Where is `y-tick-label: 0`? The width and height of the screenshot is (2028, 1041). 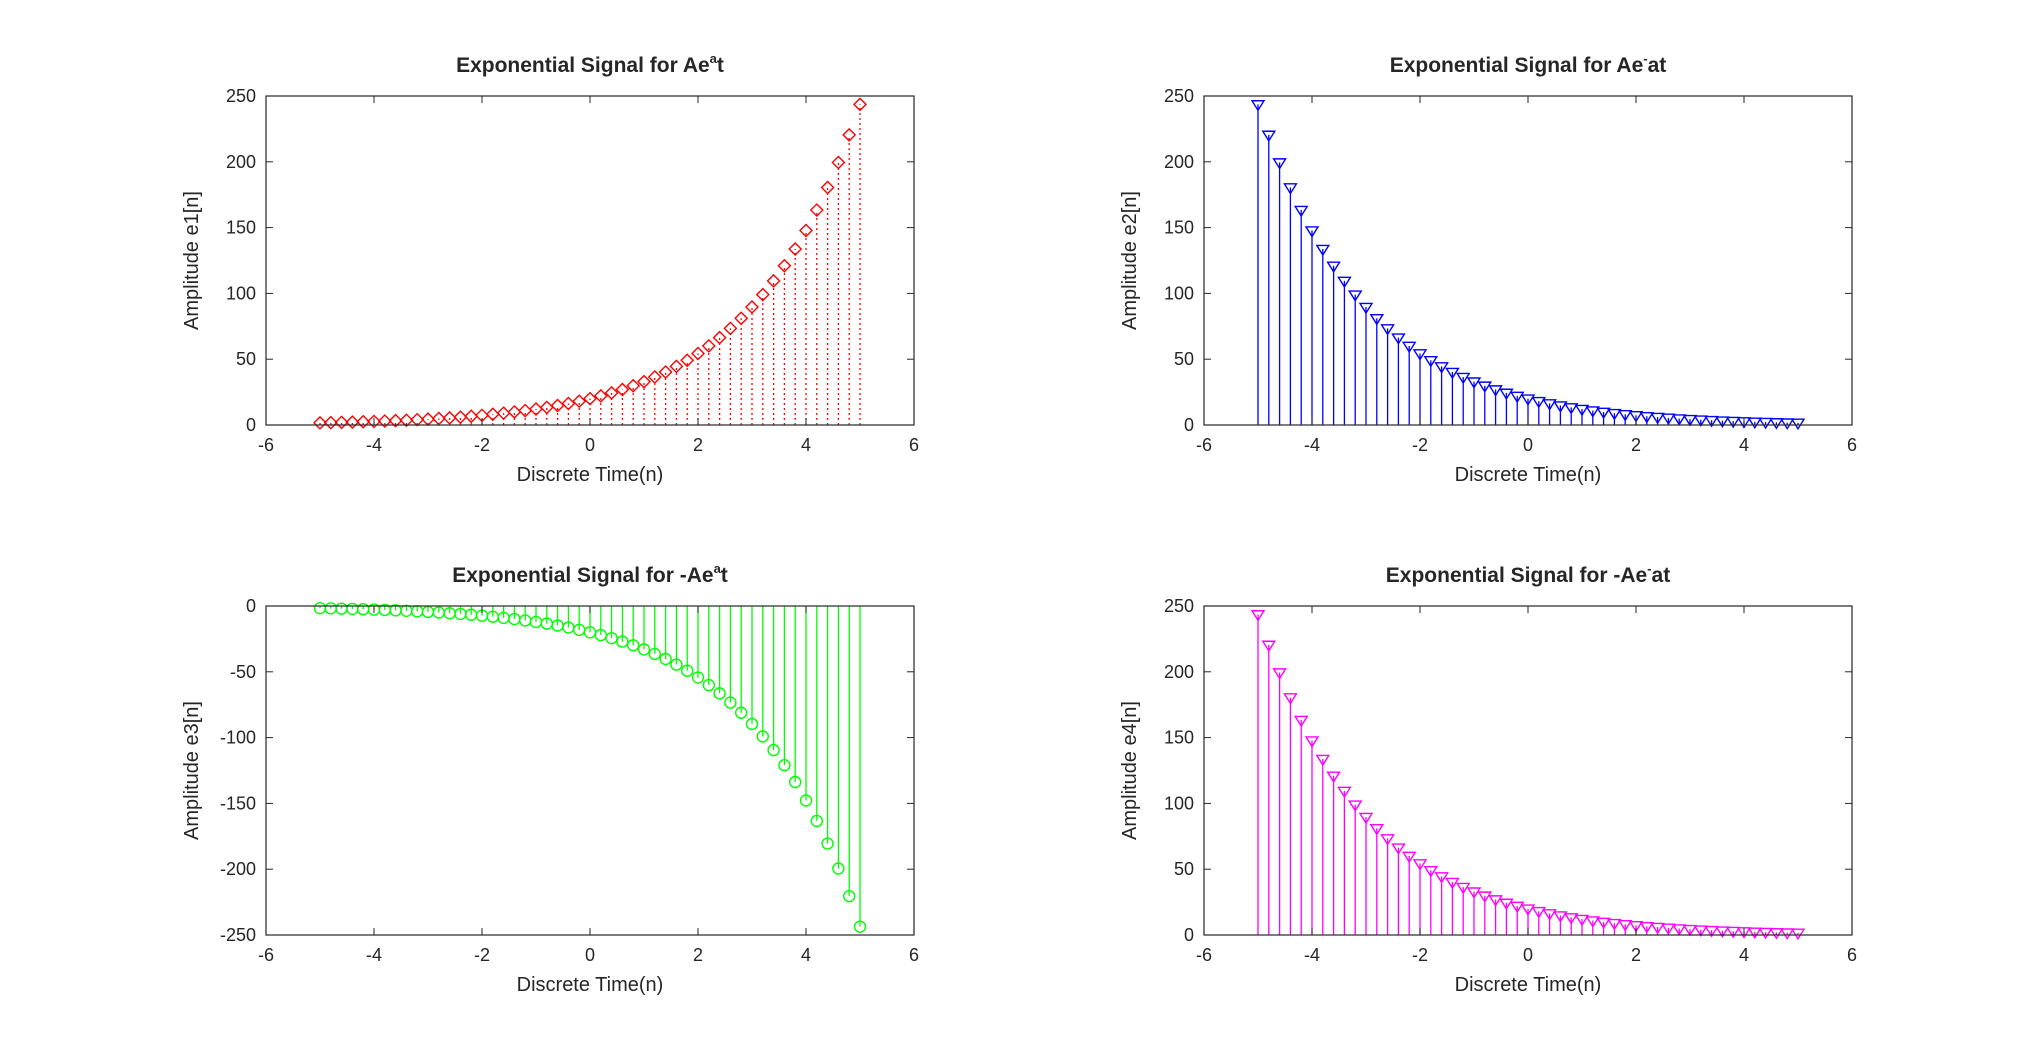
y-tick-label: 0 is located at coordinates (1189, 935).